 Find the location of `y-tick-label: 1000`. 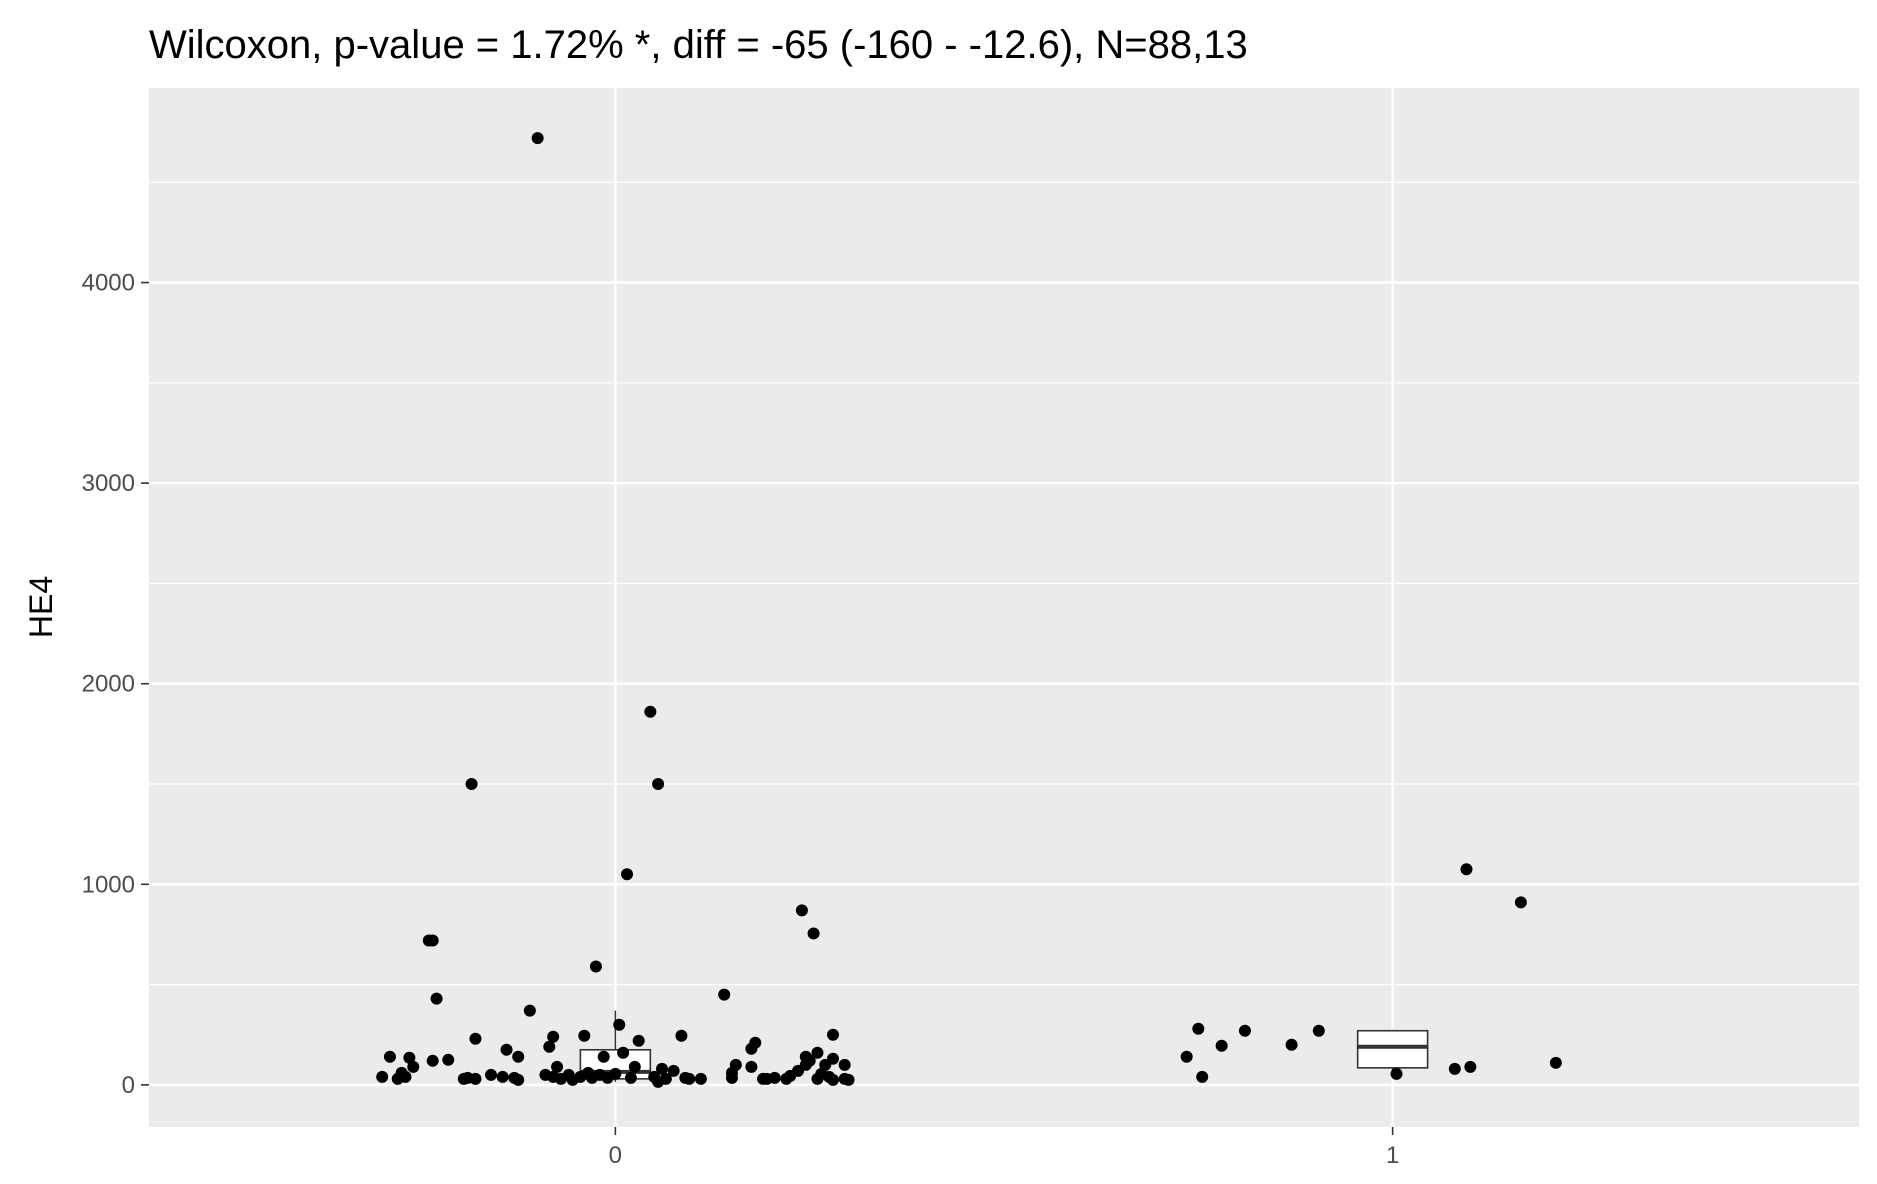

y-tick-label: 1000 is located at coordinates (108, 884).